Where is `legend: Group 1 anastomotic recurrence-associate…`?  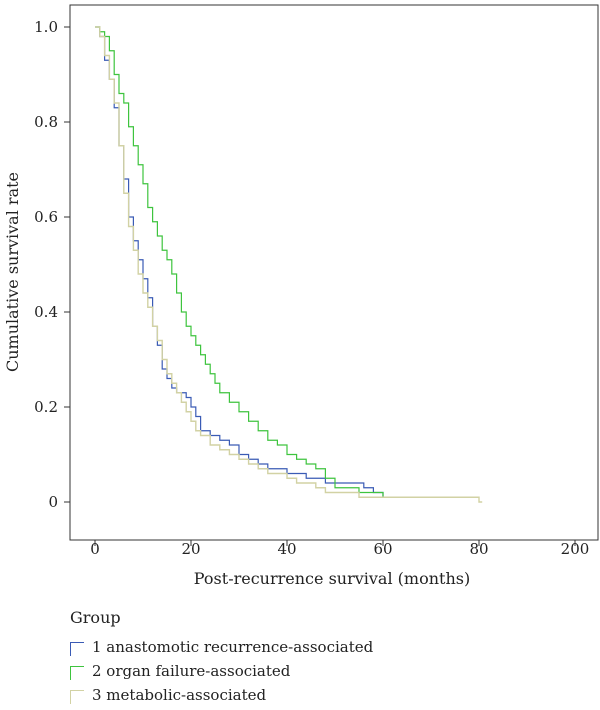
legend: Group 1 anastomotic recurrence-associate… is located at coordinates (320, 657).